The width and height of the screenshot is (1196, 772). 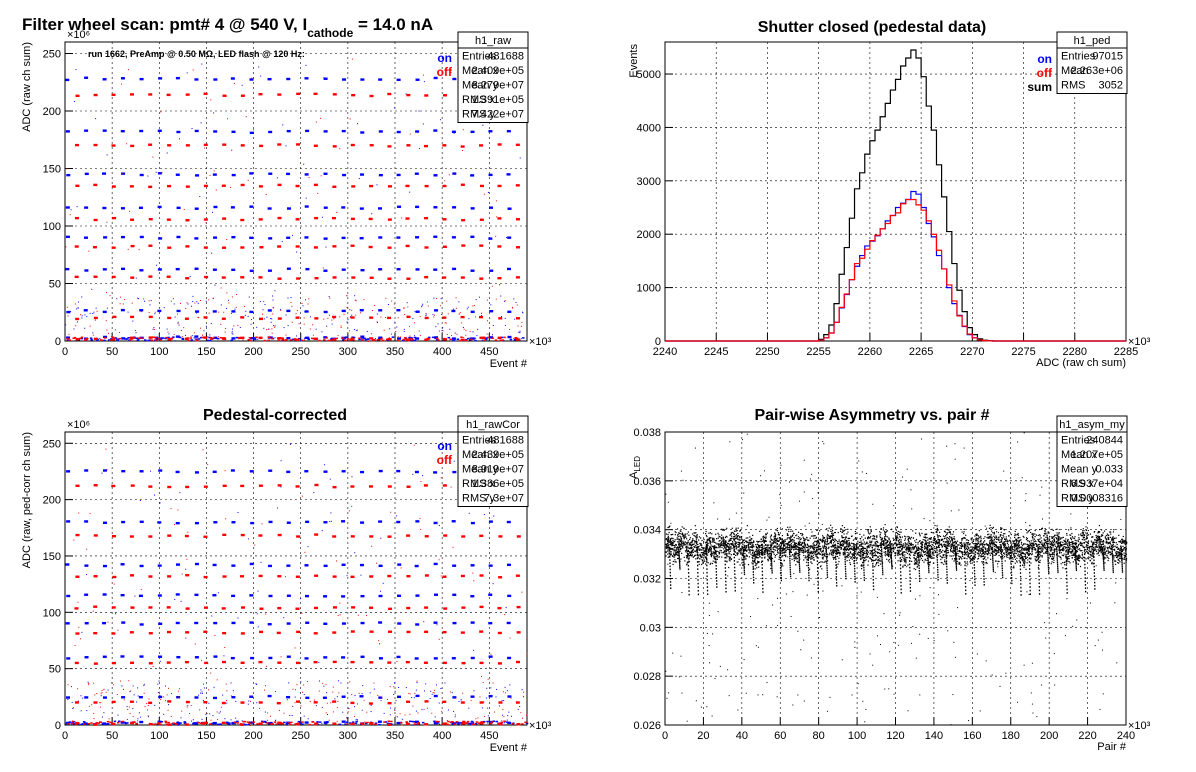 I want to click on x-tick-label: 200, so click(x=1049, y=736).